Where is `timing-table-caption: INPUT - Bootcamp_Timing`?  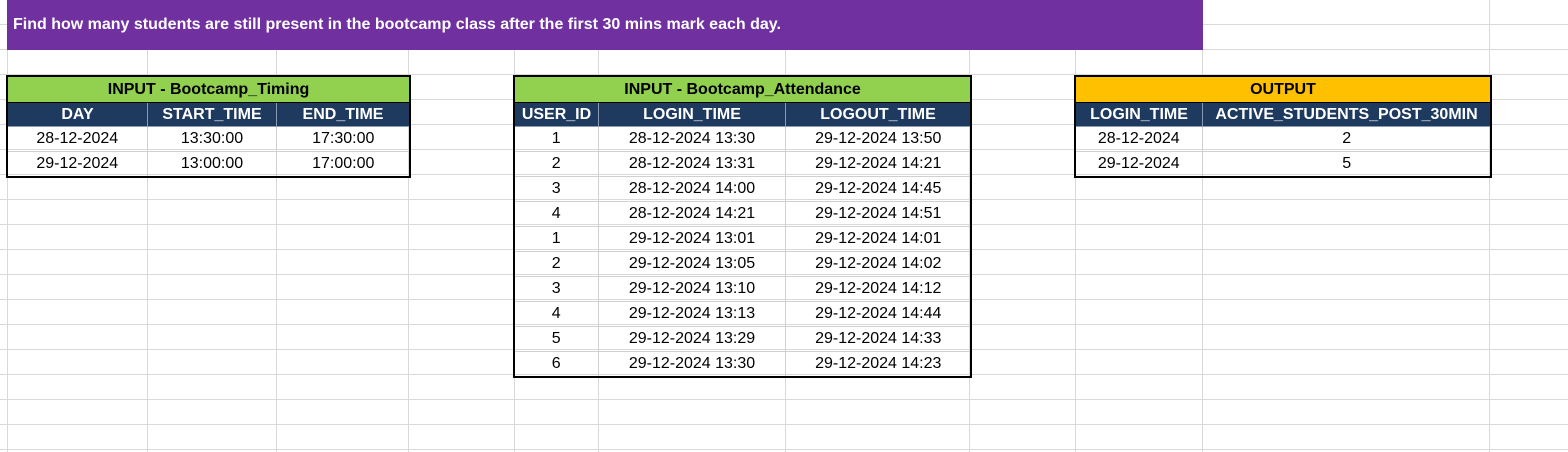
timing-table-caption: INPUT - Bootcamp_Timing is located at coordinates (208, 89).